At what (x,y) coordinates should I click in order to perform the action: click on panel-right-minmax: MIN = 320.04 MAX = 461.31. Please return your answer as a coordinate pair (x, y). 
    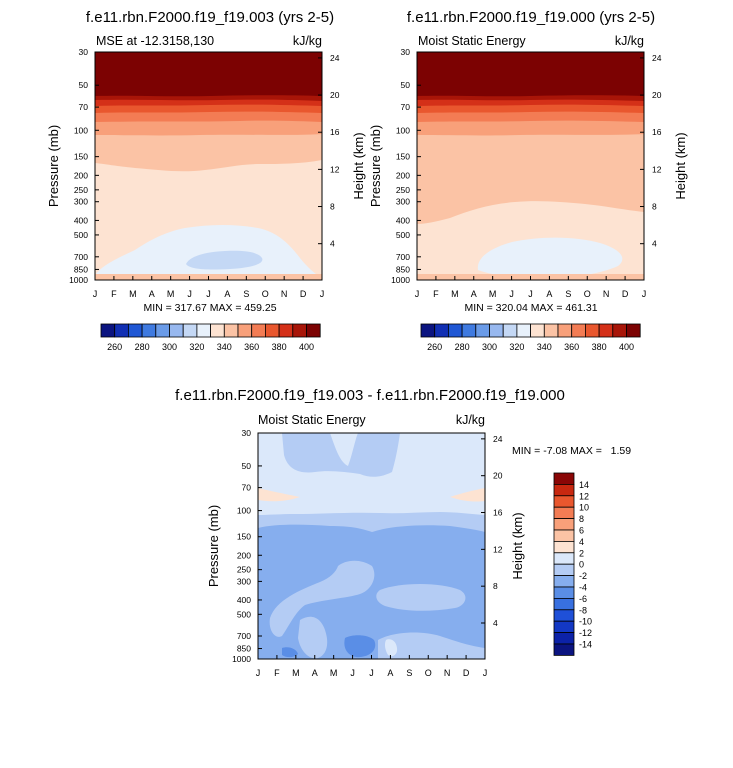
    Looking at the image, I should click on (530, 308).